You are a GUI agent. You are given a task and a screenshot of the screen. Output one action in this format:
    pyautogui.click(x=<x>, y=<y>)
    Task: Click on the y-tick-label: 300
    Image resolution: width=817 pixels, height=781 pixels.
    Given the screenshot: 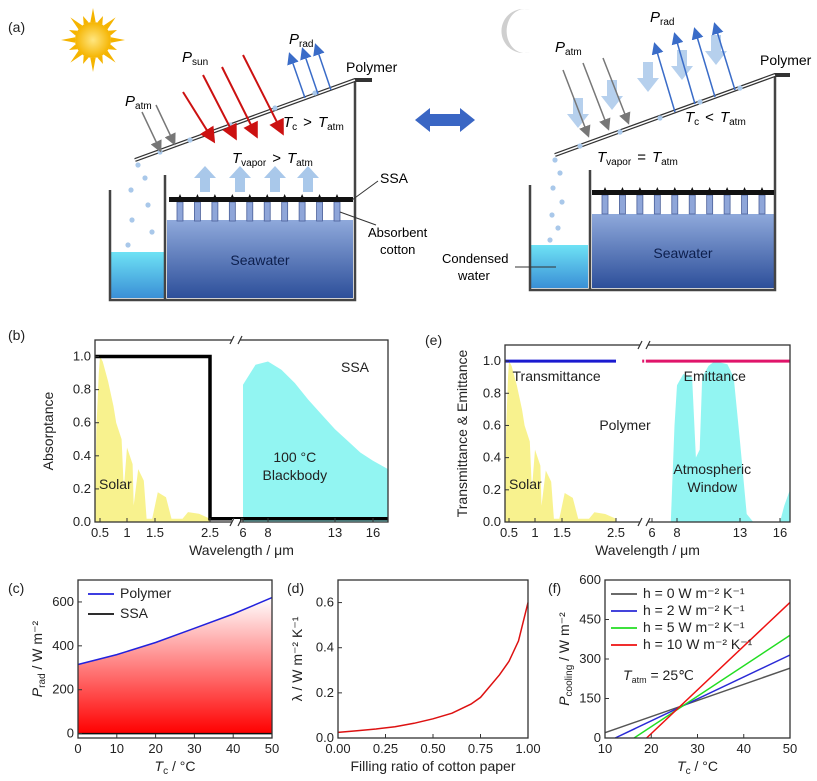 What is the action you would take?
    pyautogui.click(x=590, y=658)
    